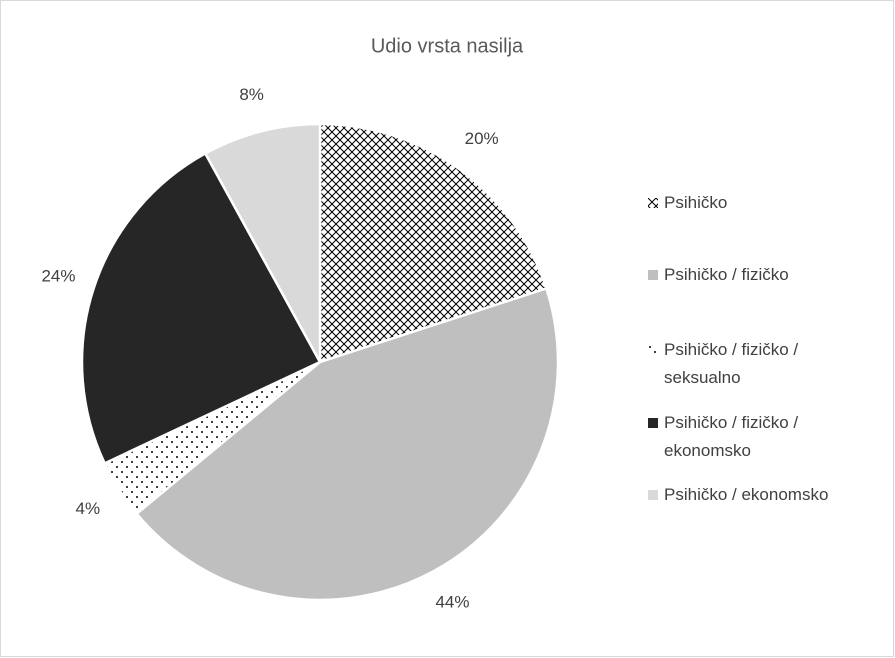 The image size is (895, 658). I want to click on chart-title: Udio vrsta nasilja, so click(447, 46).